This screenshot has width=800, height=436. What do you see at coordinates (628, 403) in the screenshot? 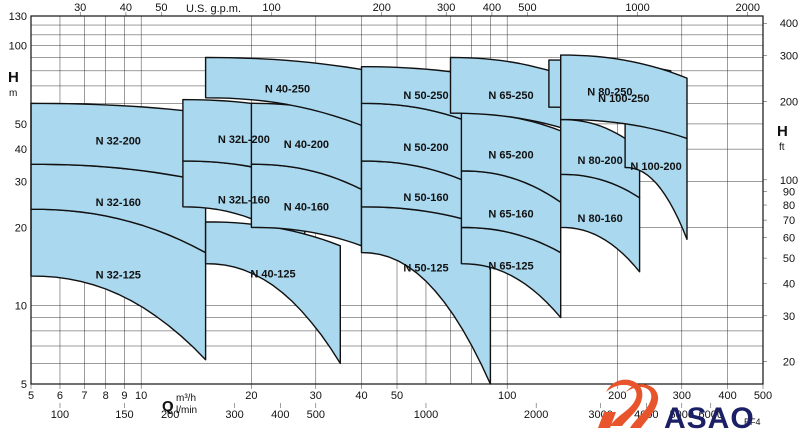
I see `stylised-flame-mark-icon` at bounding box center [628, 403].